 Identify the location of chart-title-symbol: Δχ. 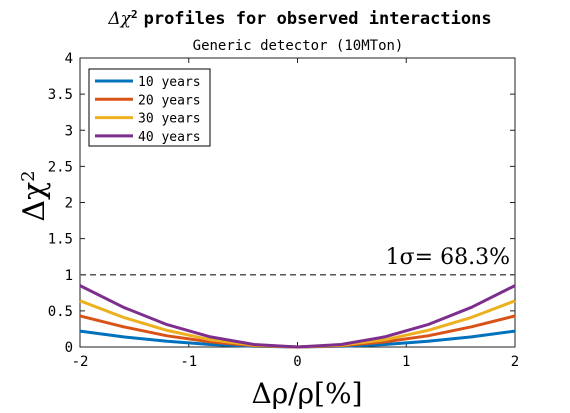
(119, 19).